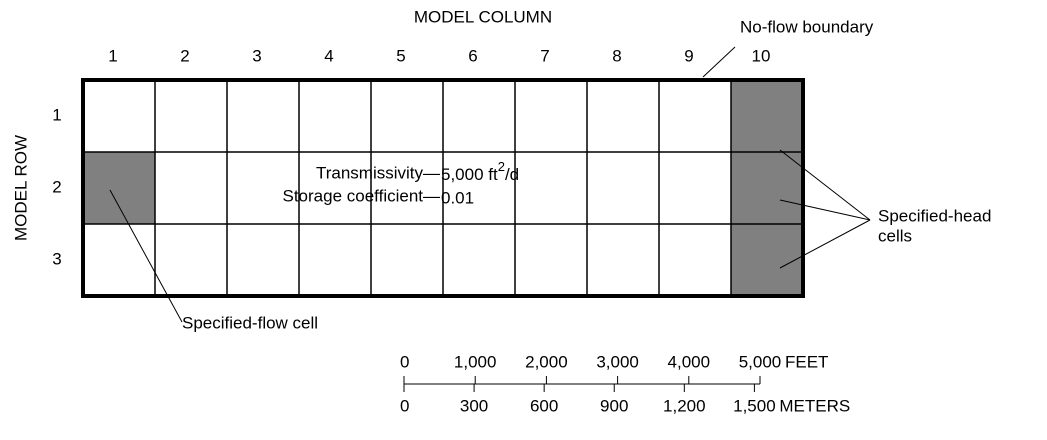  Describe the element at coordinates (184, 55) in the screenshot. I see `column-label: 2` at that location.